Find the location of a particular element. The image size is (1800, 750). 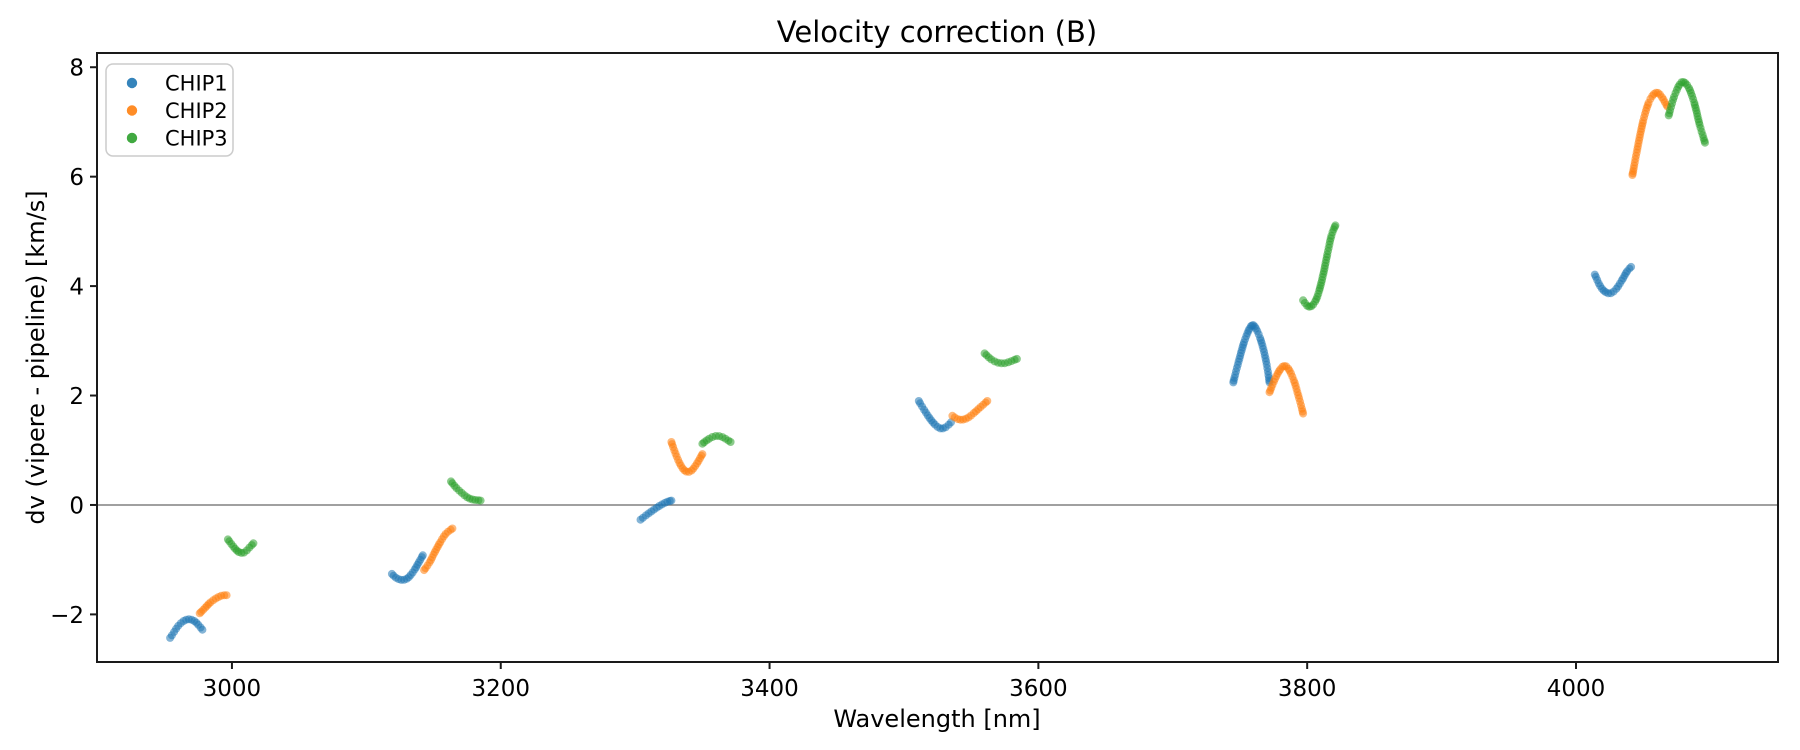

y-axis-ticks: −2 0 2 4 6 8 is located at coordinates (73, 342).